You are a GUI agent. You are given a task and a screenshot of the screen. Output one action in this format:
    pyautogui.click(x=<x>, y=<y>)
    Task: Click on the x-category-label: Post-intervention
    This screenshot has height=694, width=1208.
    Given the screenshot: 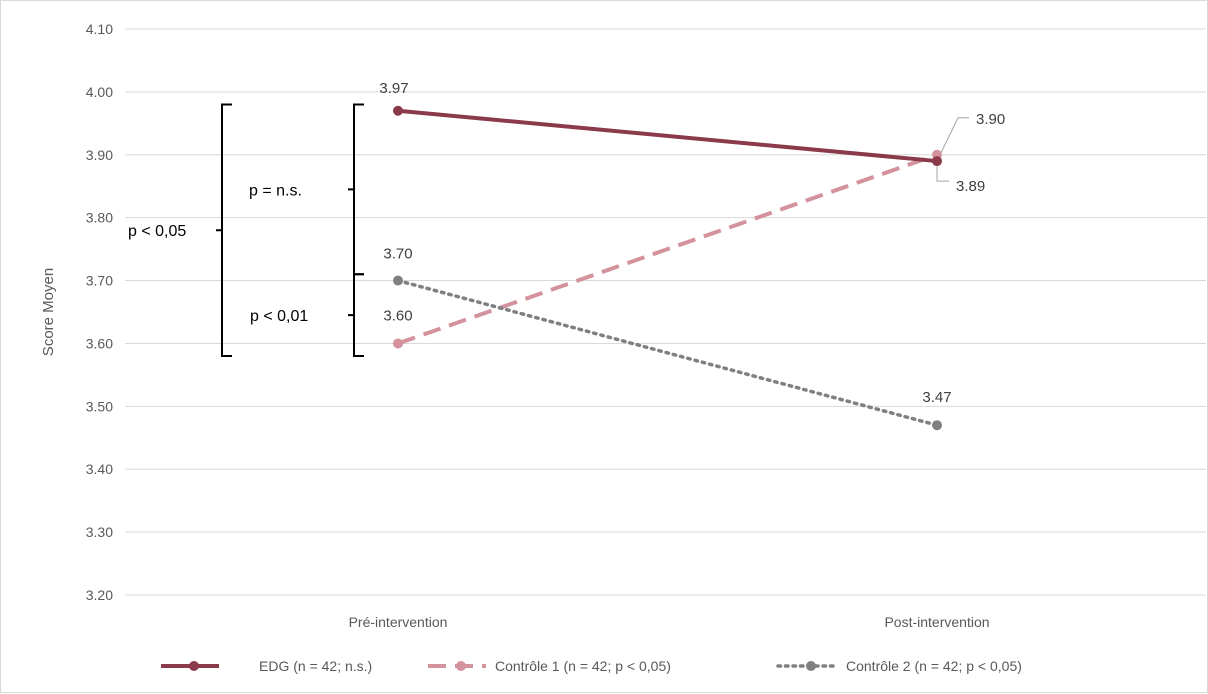 What is the action you would take?
    pyautogui.click(x=936, y=622)
    